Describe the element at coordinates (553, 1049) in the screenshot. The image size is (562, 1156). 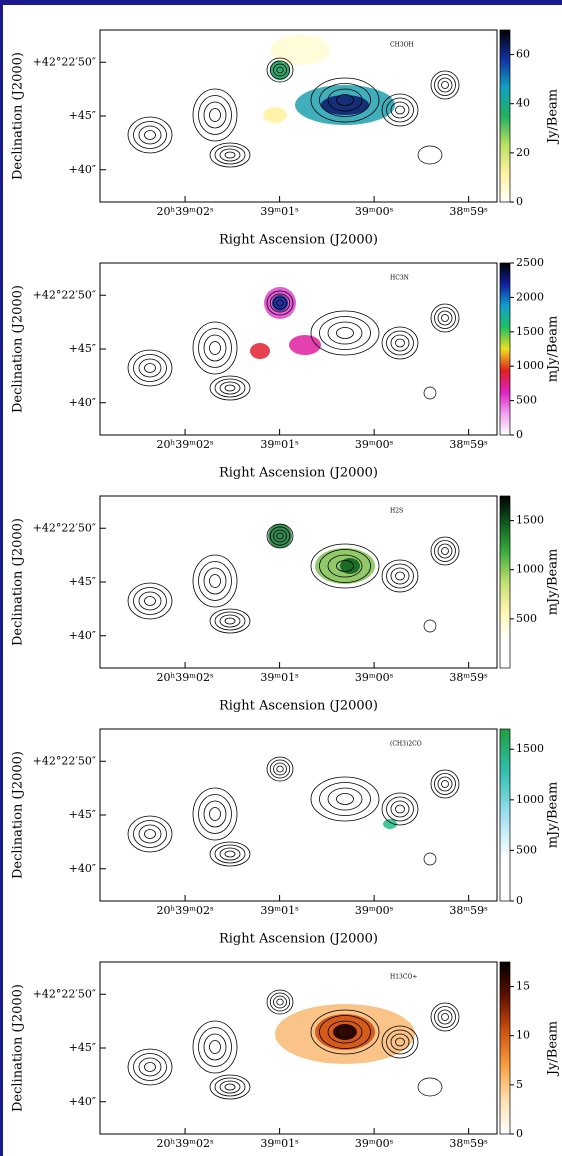
I see `colorbar-label: Jy/Beam` at that location.